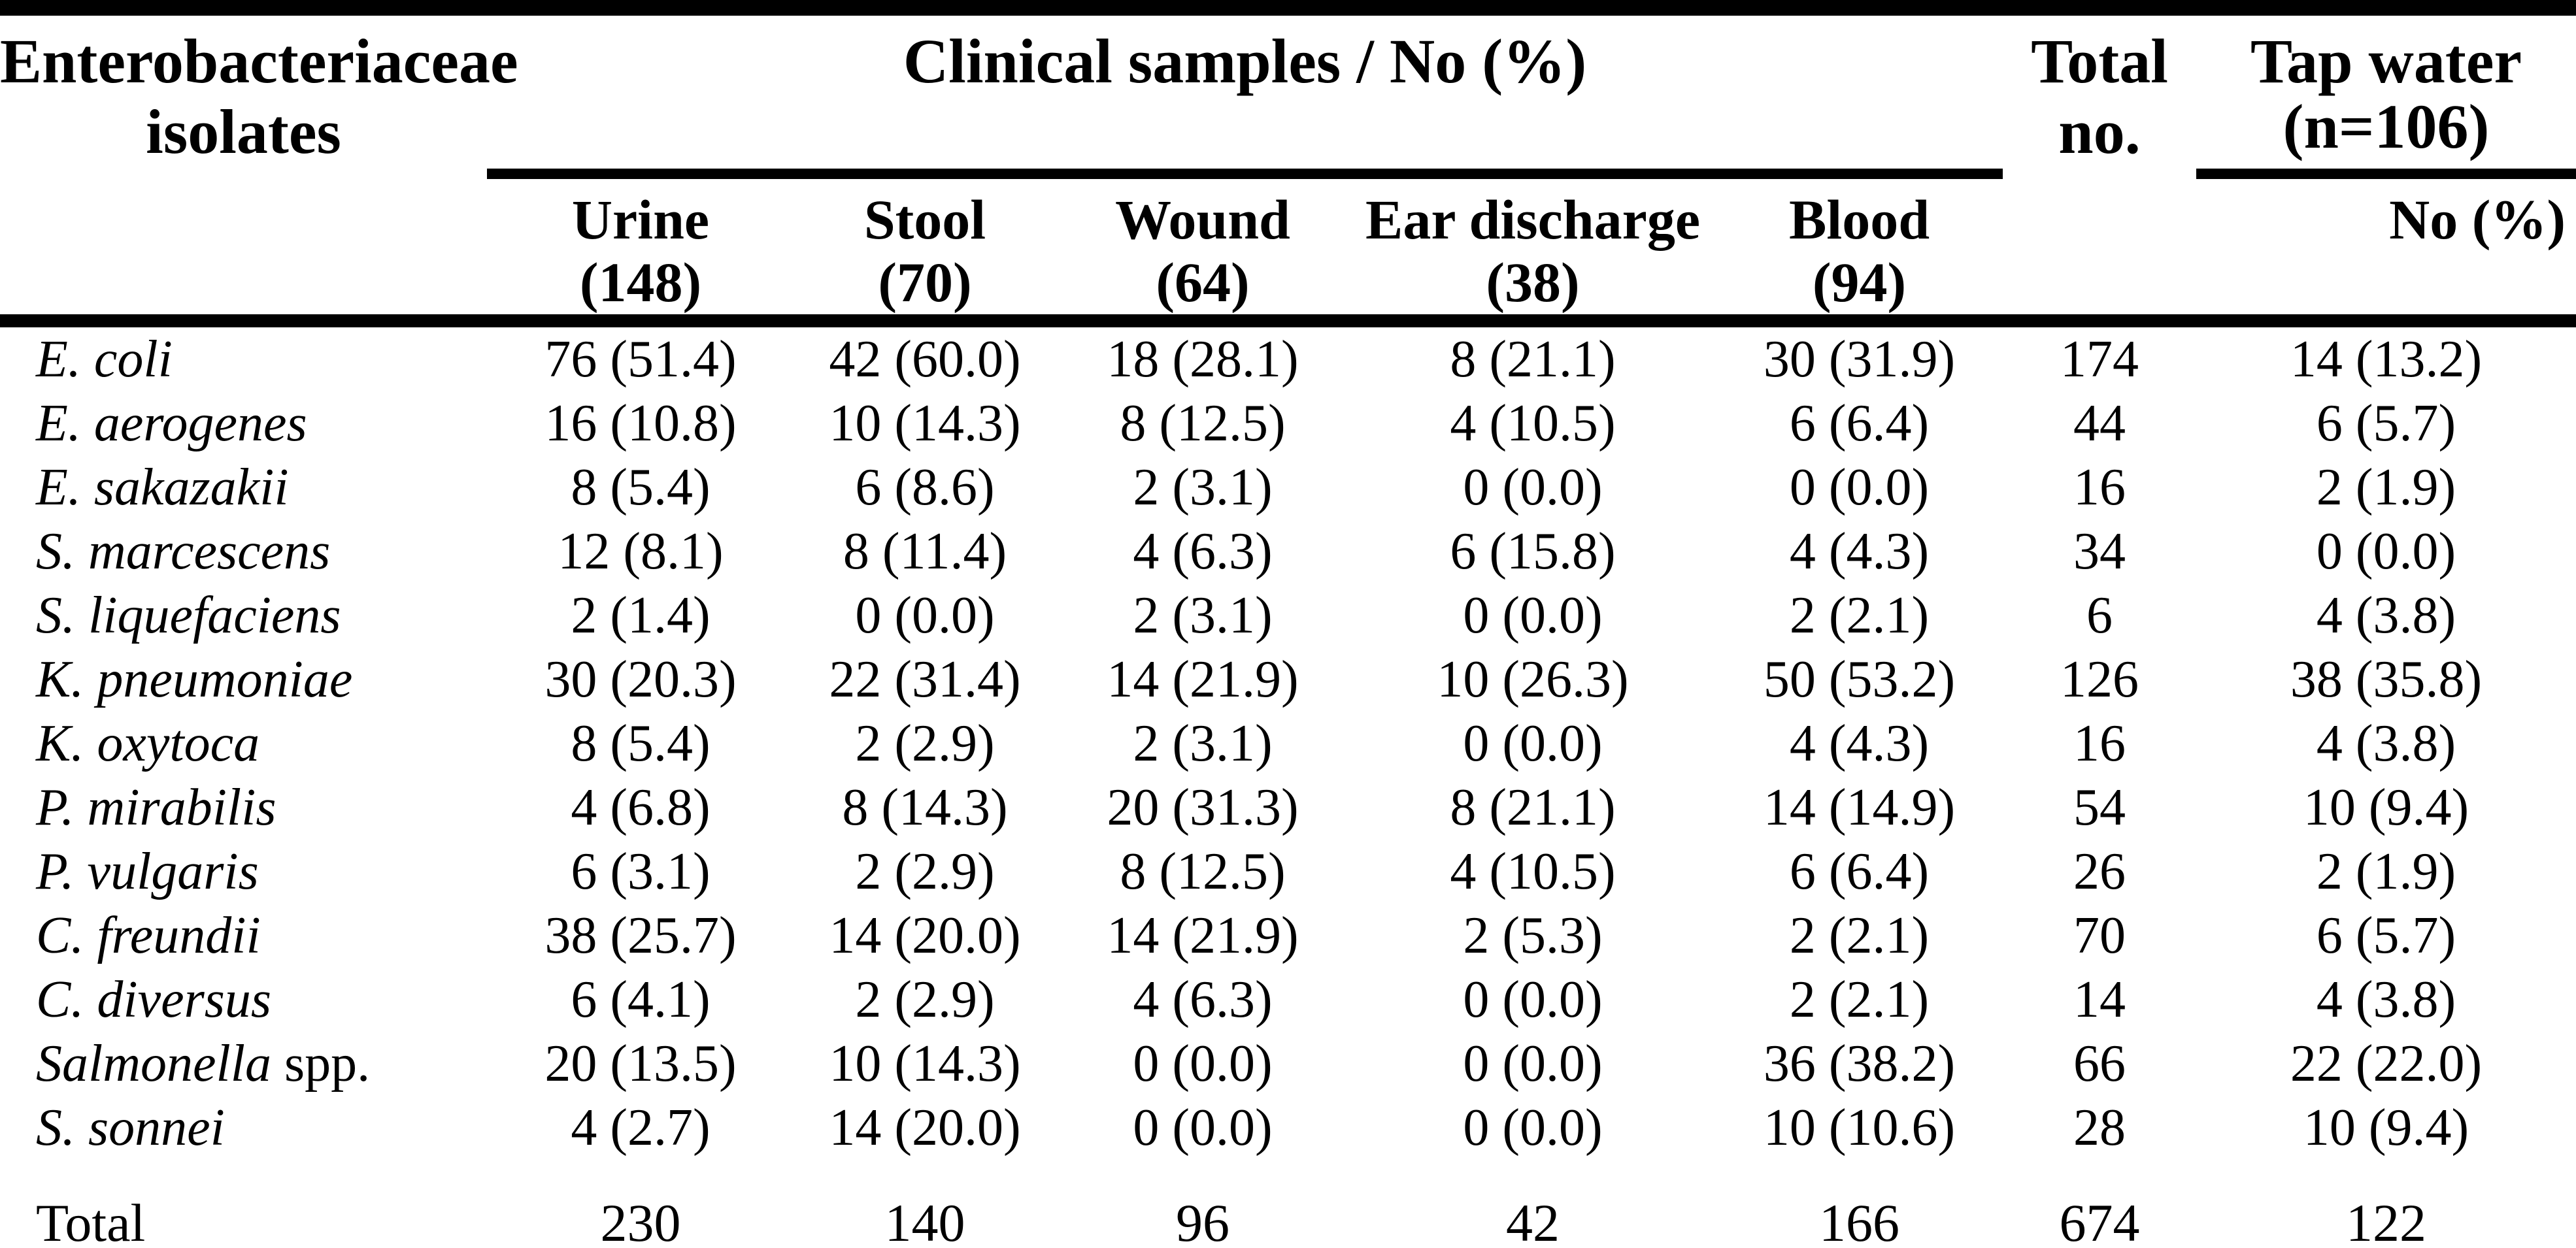  I want to click on total-wound: 96, so click(1203, 1220).